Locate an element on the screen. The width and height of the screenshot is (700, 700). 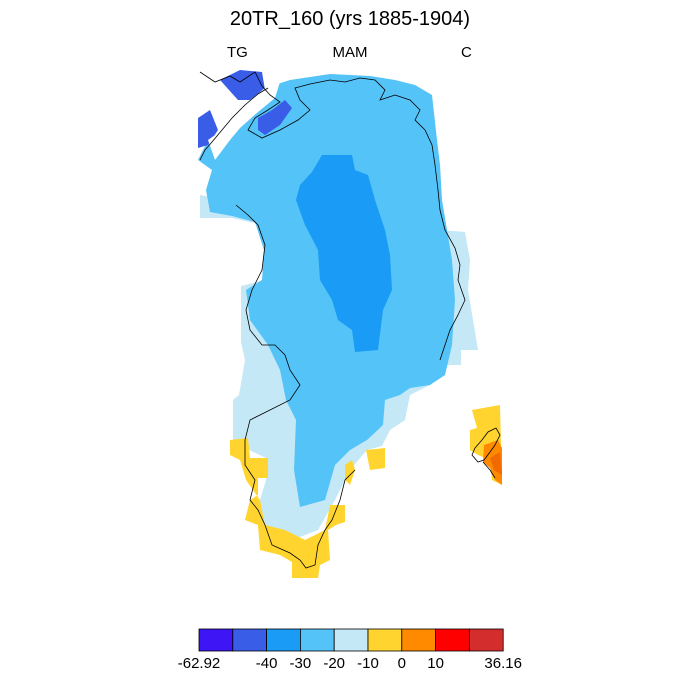
region-yellow-south is located at coordinates (287, 508).